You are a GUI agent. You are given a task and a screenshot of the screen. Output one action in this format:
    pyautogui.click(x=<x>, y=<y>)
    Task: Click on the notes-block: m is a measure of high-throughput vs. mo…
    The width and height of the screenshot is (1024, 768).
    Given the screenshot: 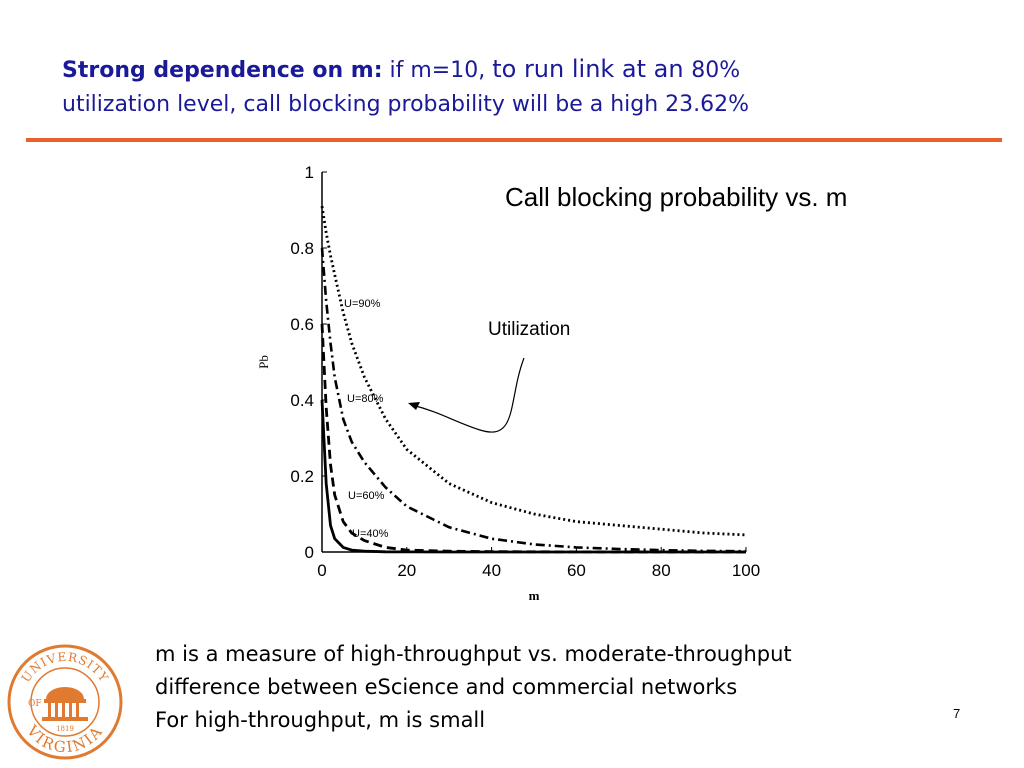 What is the action you would take?
    pyautogui.click(x=473, y=687)
    